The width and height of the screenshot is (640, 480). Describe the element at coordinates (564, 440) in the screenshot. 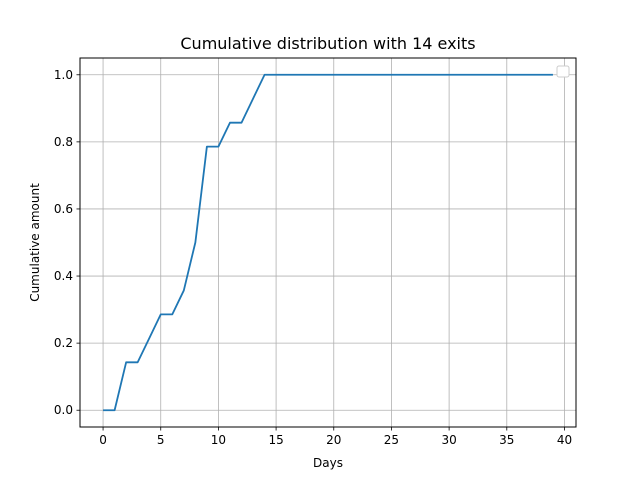

I see `x-tick-label: 40` at that location.